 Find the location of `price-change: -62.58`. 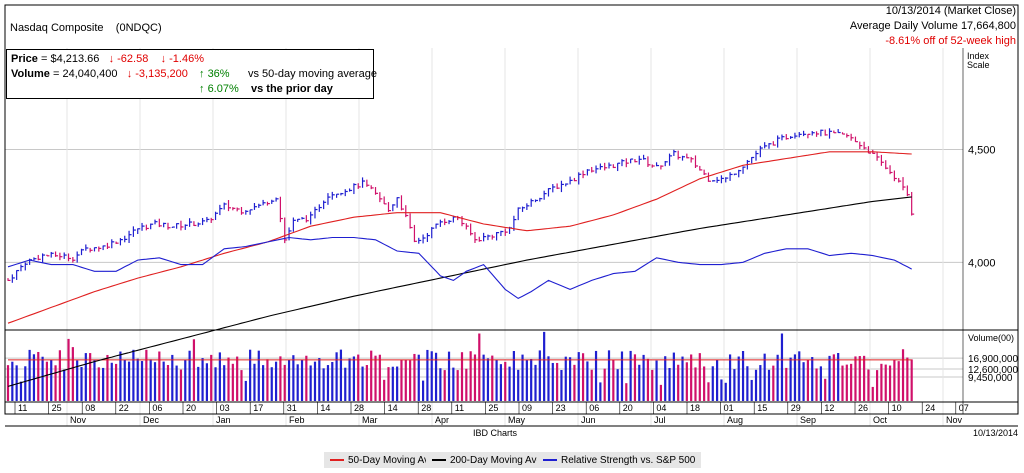

price-change: -62.58 is located at coordinates (133, 59).